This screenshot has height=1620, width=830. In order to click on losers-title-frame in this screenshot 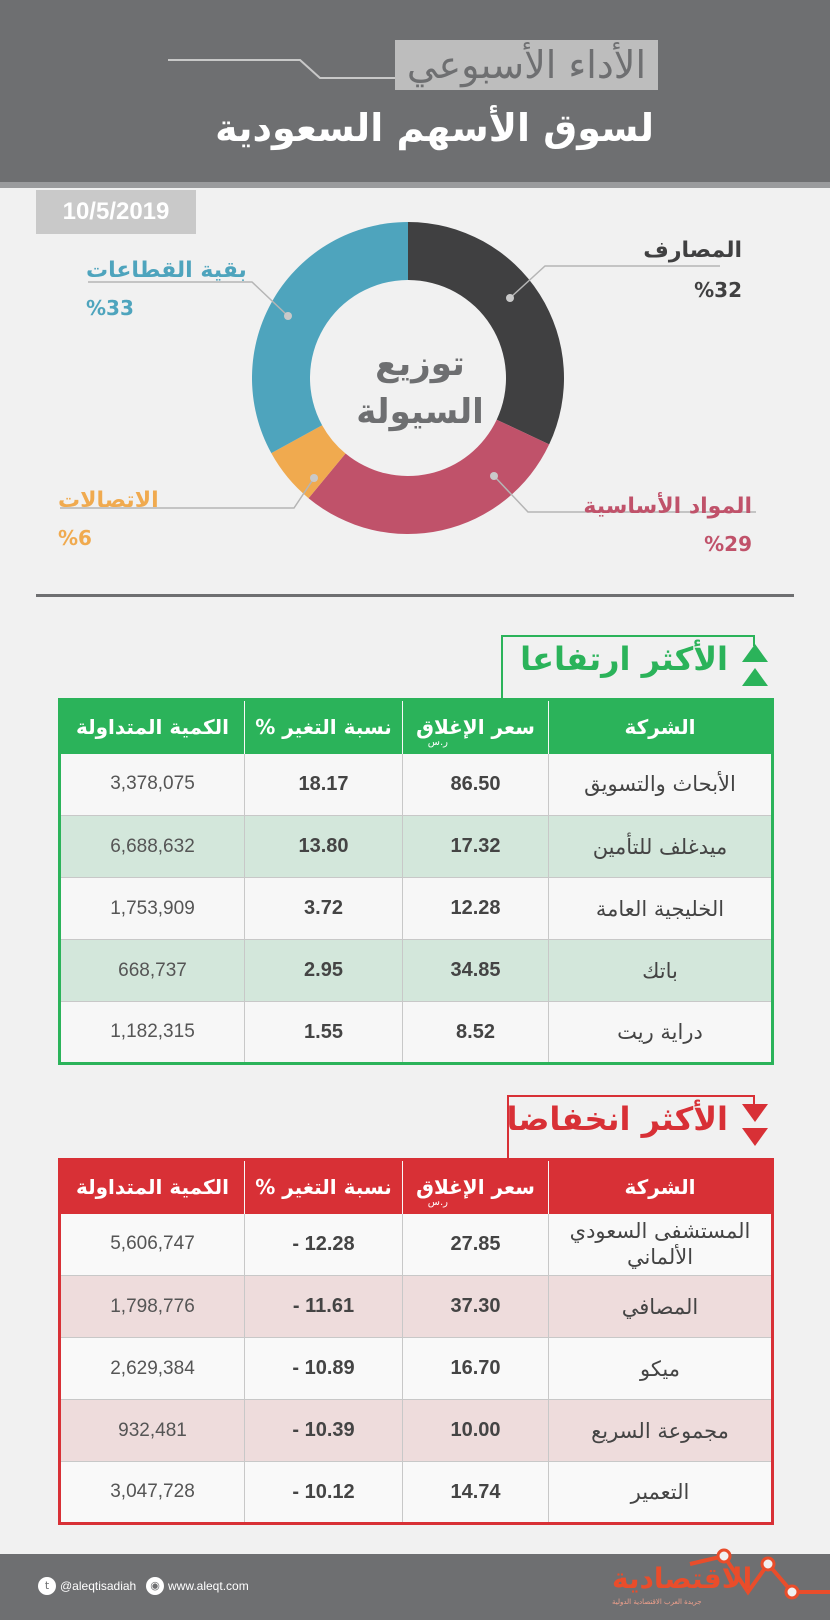, I will do `click(631, 1127)`.